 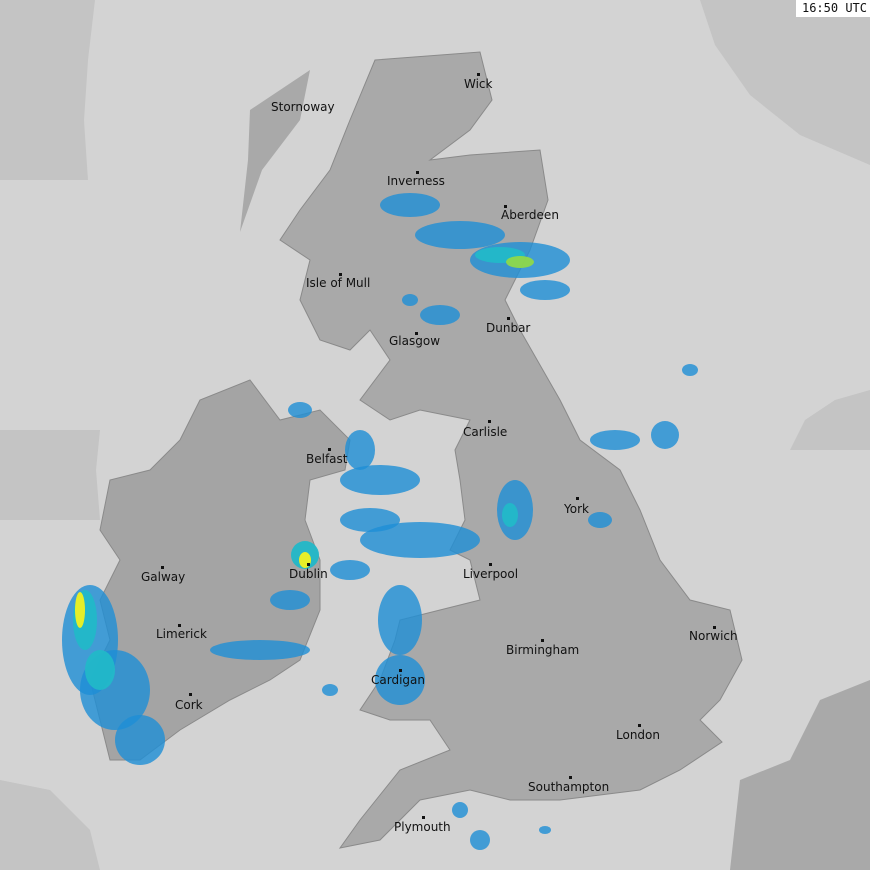 What do you see at coordinates (275, 151) in the screenshot?
I see `outer-hebrides` at bounding box center [275, 151].